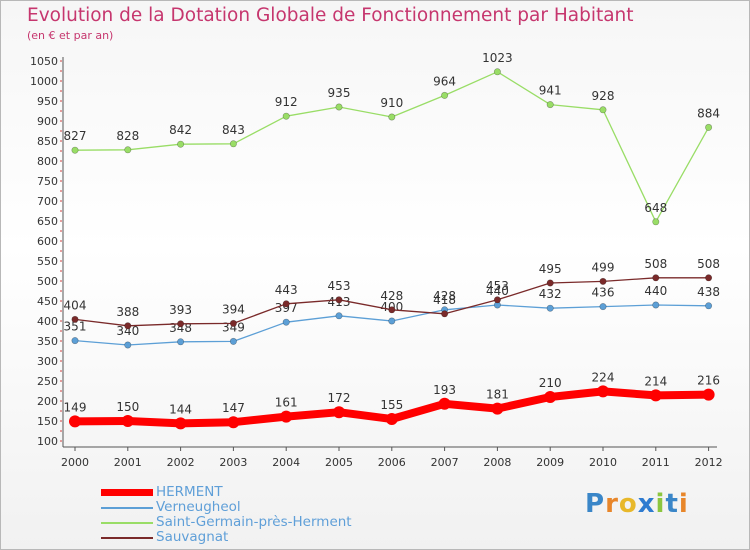  Describe the element at coordinates (286, 462) in the screenshot. I see `x-tick-label: 2004` at that location.